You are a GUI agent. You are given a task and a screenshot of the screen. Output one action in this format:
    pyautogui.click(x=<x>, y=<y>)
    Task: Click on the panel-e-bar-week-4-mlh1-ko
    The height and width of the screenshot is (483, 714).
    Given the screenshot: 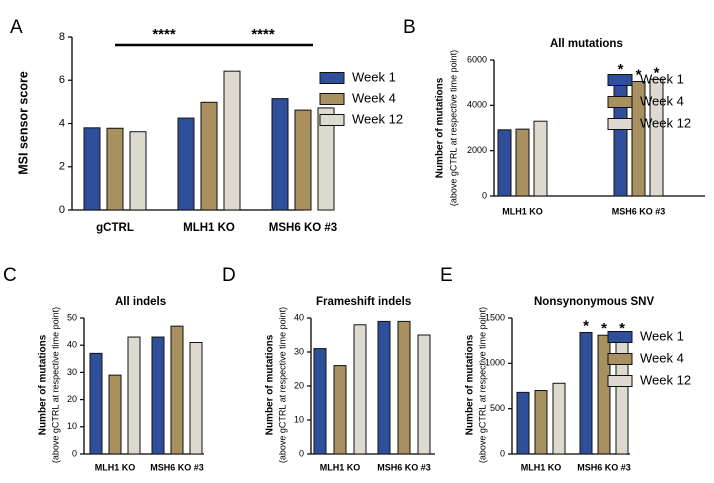 What is the action you would take?
    pyautogui.click(x=541, y=422)
    